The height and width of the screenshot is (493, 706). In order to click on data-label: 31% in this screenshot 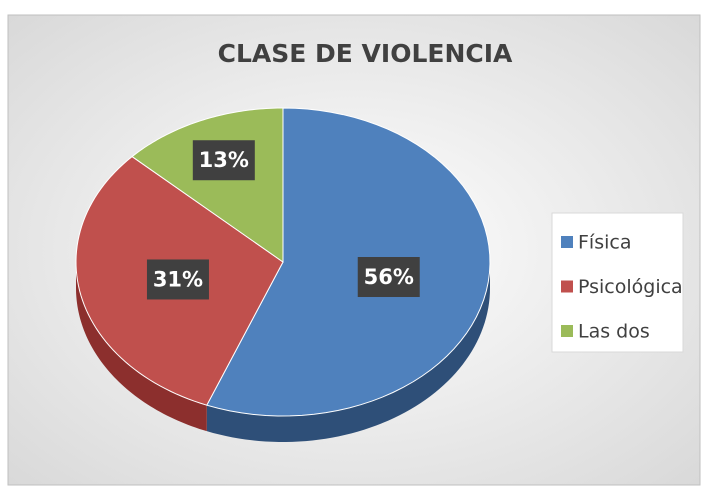, I will do `click(178, 279)`.